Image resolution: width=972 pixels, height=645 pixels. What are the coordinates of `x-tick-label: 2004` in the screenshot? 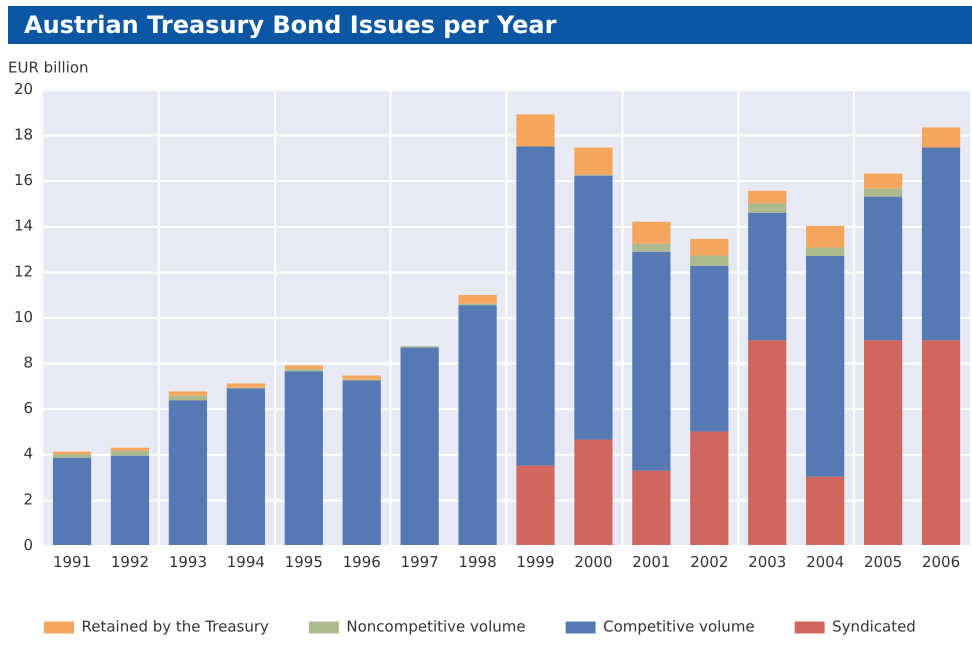 It's located at (825, 561).